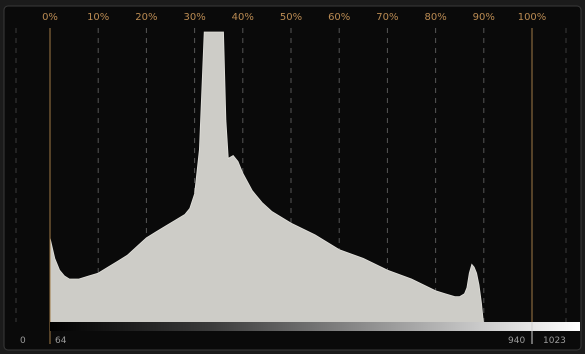  What do you see at coordinates (242, 17) in the screenshot?
I see `percent-label-40: 40%` at bounding box center [242, 17].